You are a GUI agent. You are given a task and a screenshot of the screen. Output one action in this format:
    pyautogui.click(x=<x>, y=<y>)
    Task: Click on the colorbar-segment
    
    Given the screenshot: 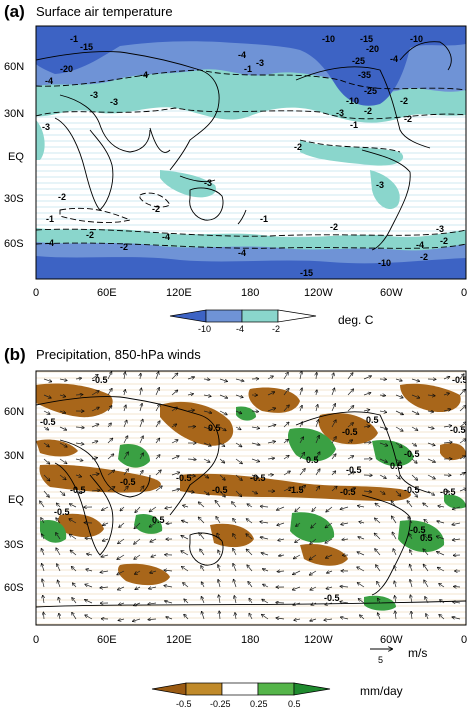 What is the action you would take?
    pyautogui.click(x=240, y=689)
    